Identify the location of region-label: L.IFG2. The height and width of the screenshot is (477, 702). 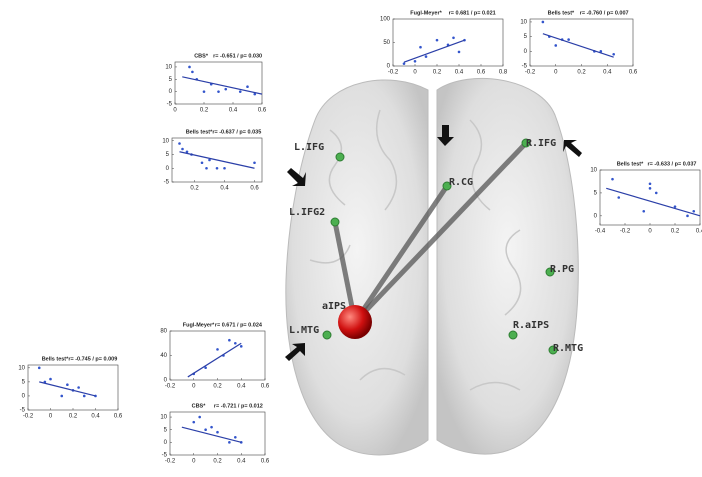
(307, 212).